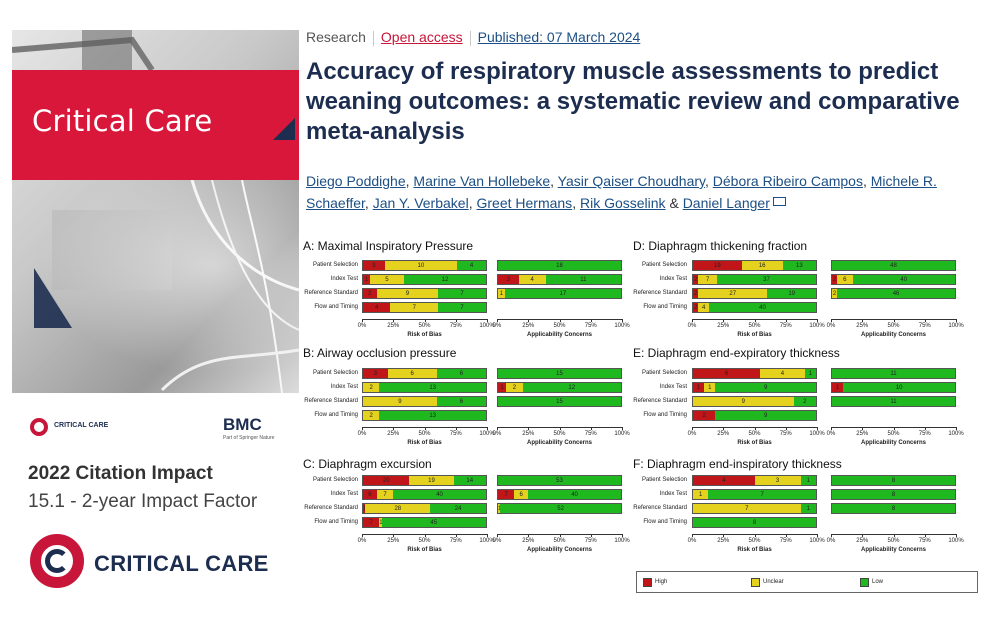  Describe the element at coordinates (499, 508) in the screenshot. I see `applicability-segment-unclear: 1` at that location.